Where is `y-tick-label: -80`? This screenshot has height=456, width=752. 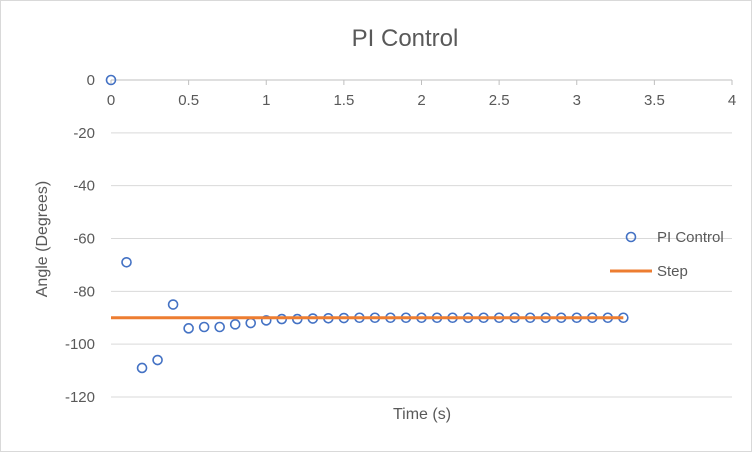 y-tick-label: -80 is located at coordinates (84, 291).